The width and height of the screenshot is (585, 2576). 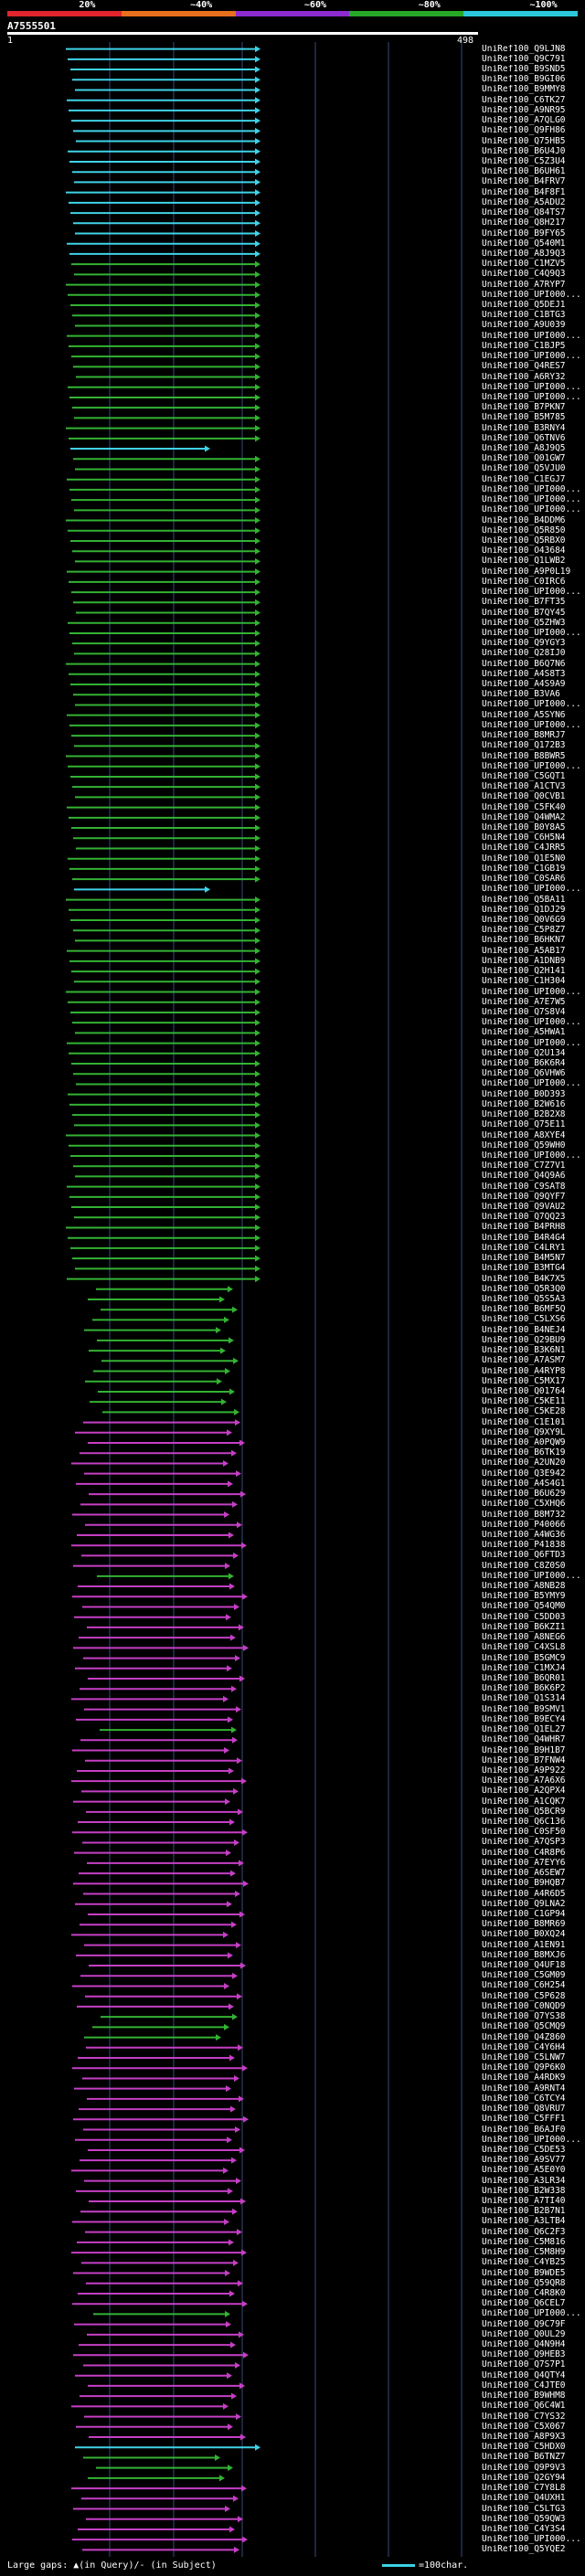 What do you see at coordinates (524, 479) in the screenshot?
I see `hit-label: UniRef100_C1EGJ7` at bounding box center [524, 479].